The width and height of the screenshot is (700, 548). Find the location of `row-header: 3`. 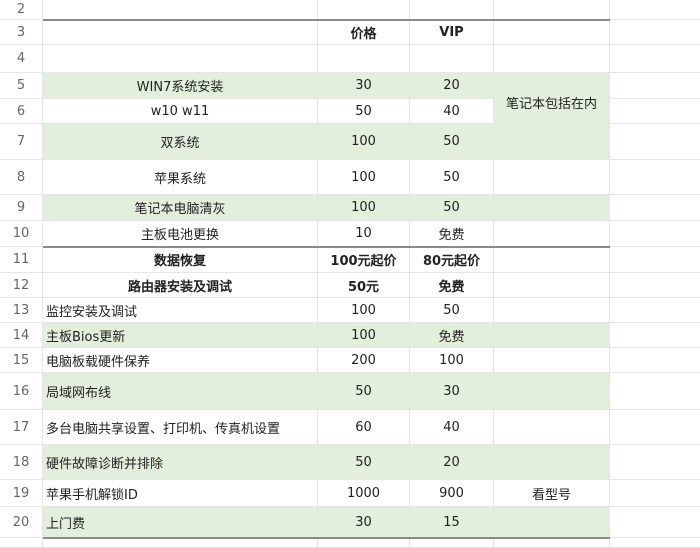

row-header: 3 is located at coordinates (21, 32).